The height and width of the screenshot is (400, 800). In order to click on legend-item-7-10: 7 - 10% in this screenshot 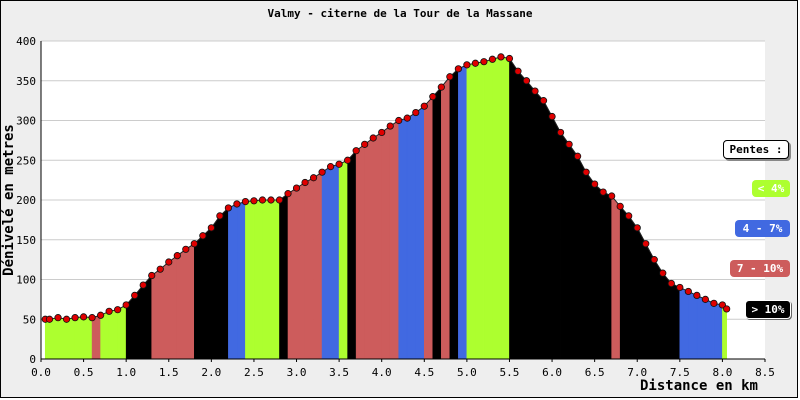, I will do `click(760, 268)`.